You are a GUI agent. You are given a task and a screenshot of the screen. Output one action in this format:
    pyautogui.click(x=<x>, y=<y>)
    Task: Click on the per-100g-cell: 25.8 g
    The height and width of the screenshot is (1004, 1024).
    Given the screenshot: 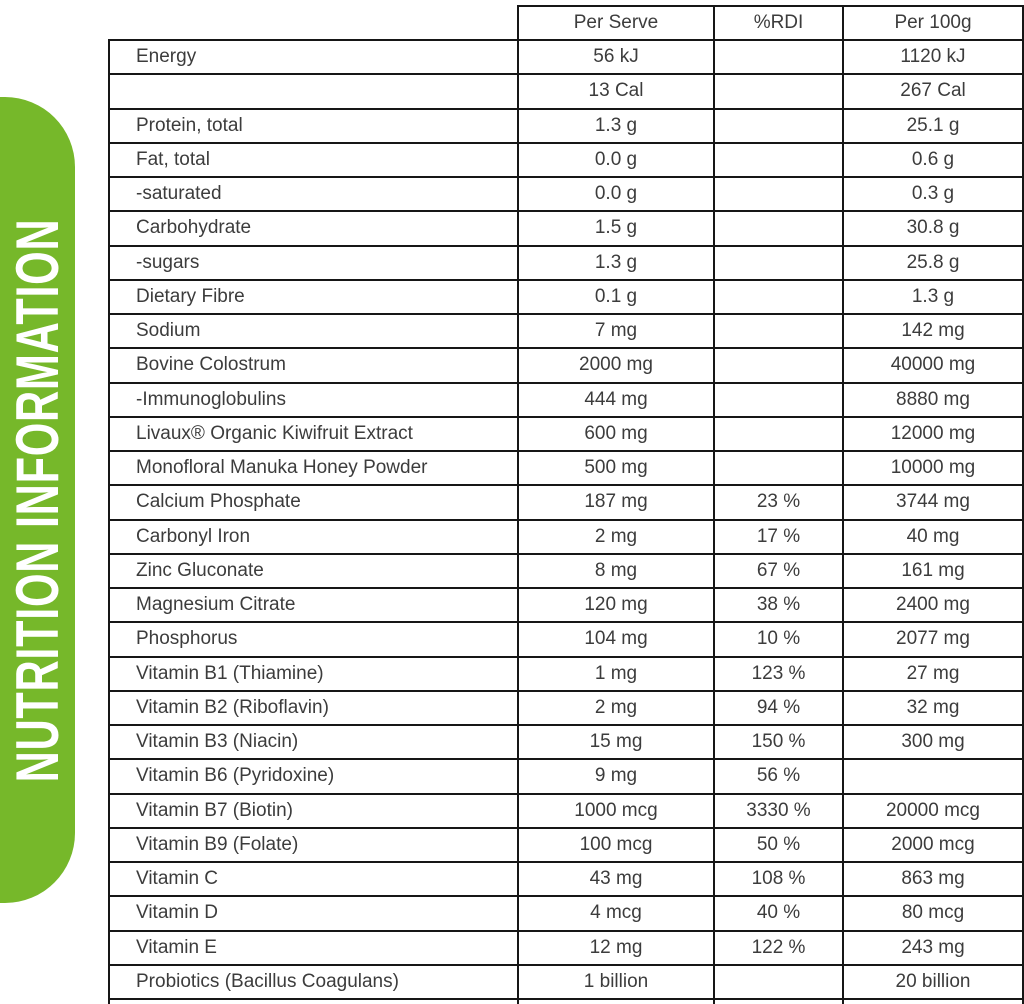 What is the action you would take?
    pyautogui.click(x=933, y=262)
    